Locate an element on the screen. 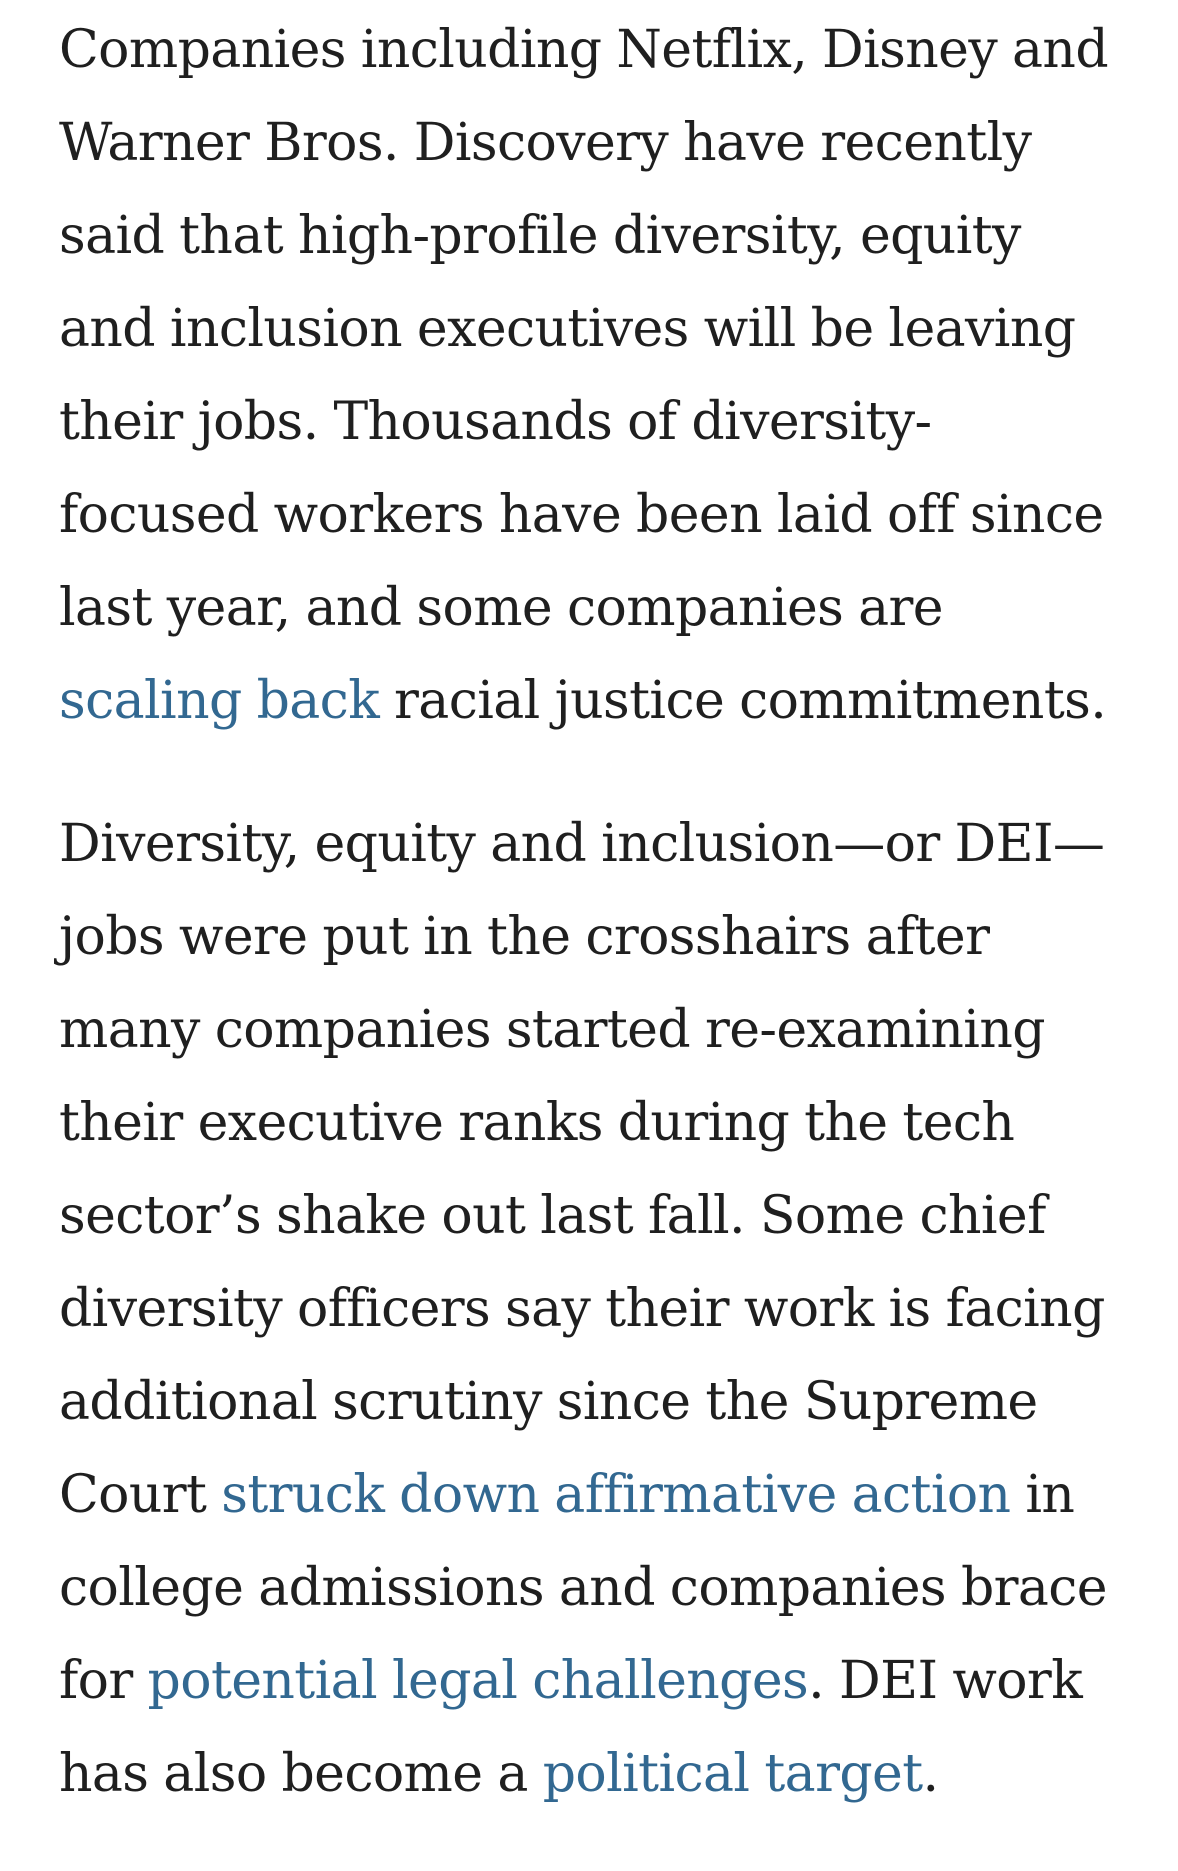  text-segment: racial justice commitments. is located at coordinates (743, 701).